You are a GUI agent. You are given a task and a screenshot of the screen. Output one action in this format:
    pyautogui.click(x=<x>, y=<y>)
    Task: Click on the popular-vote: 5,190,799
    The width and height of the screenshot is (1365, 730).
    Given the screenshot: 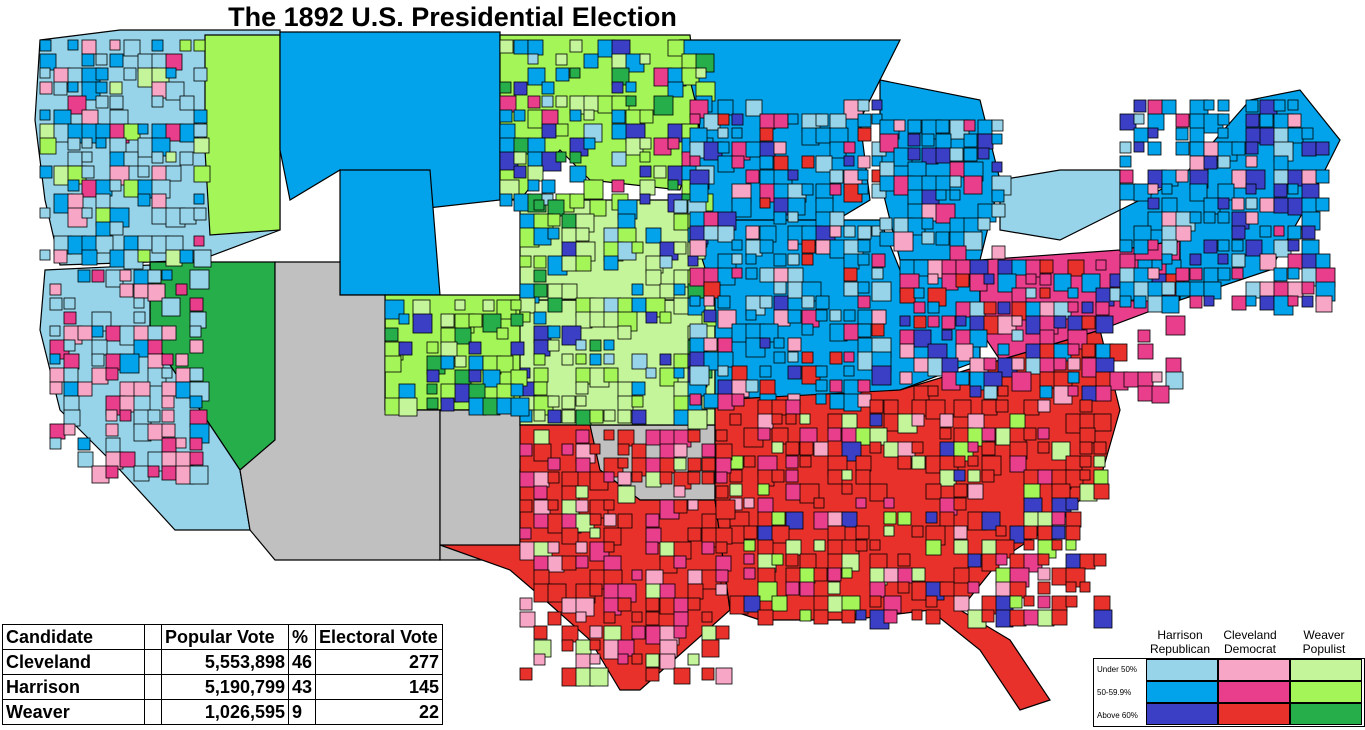 What is the action you would take?
    pyautogui.click(x=225, y=687)
    